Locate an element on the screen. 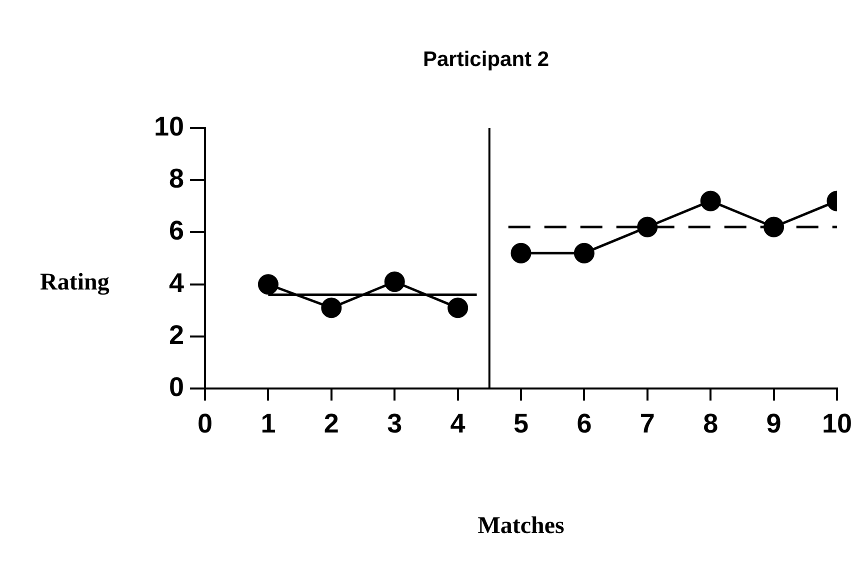 Image resolution: width=860 pixels, height=567 pixels. y-tick-label: 4 is located at coordinates (176, 283).